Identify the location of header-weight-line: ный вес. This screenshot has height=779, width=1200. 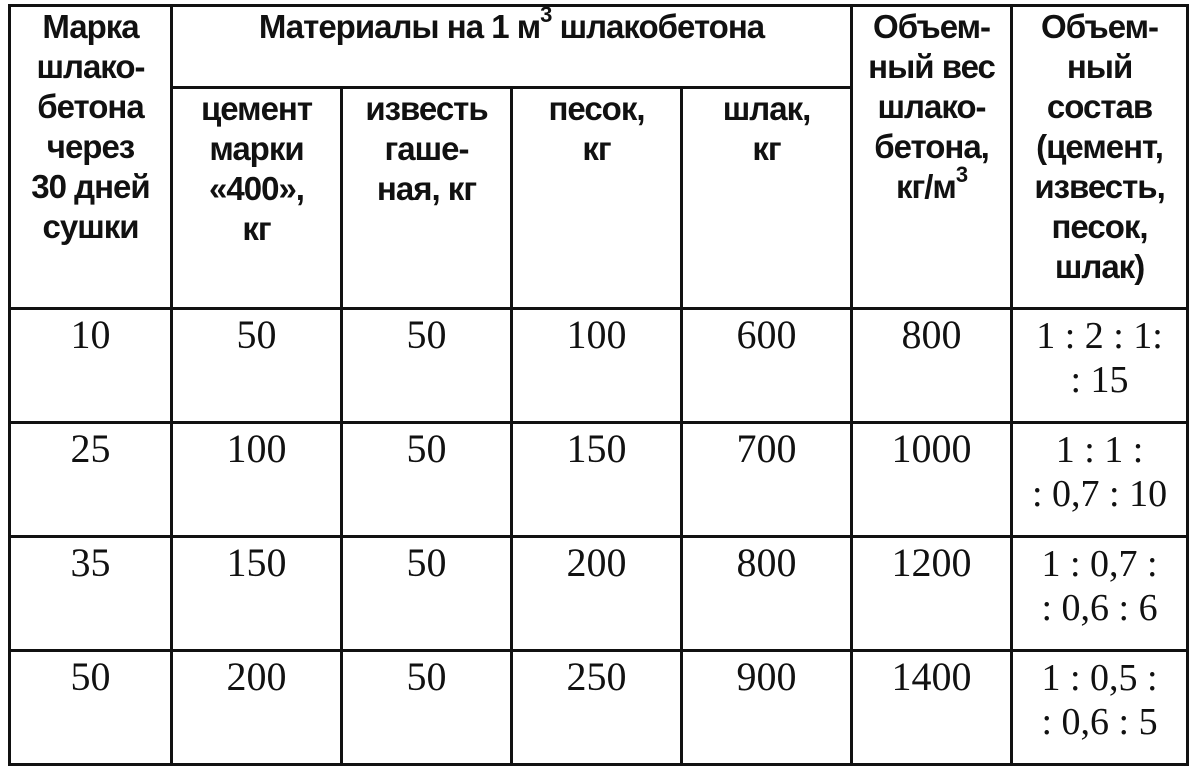
(932, 66).